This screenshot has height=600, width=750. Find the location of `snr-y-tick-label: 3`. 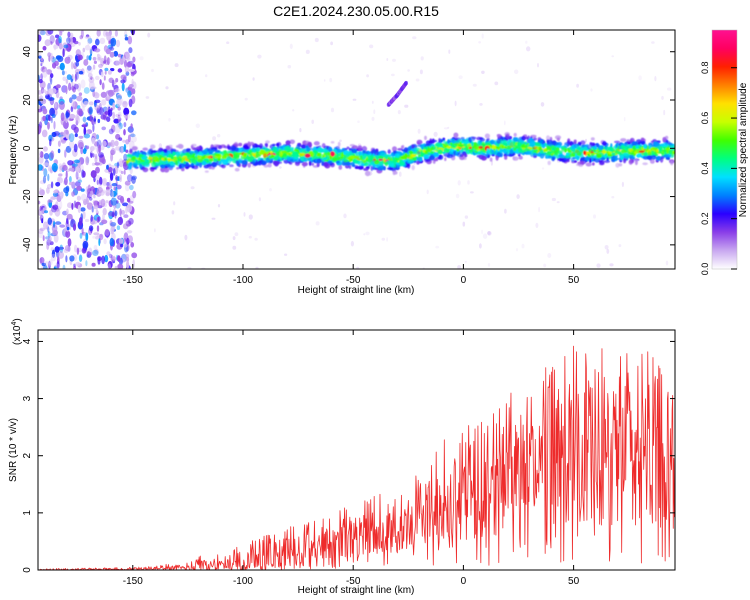

snr-y-tick-label: 3 is located at coordinates (27, 398).